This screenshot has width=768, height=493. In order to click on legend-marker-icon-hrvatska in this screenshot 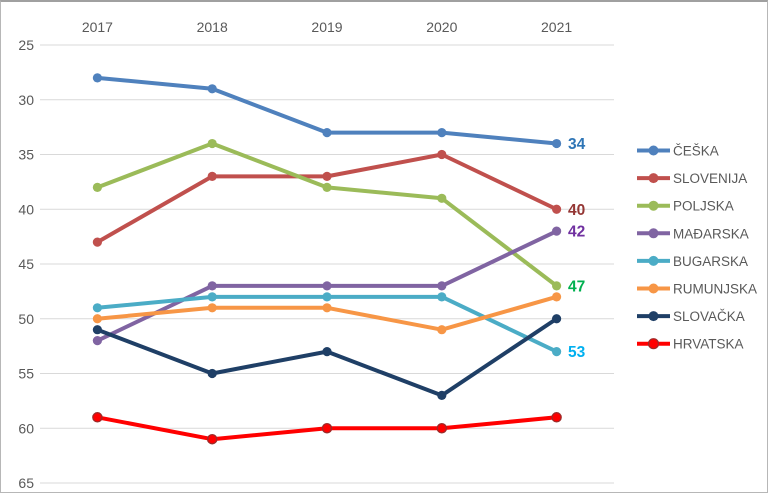, I will do `click(653, 344)`.